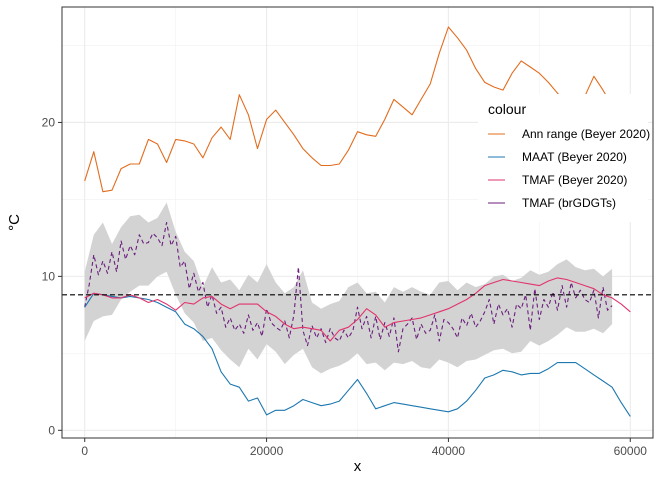 The height and width of the screenshot is (480, 672). Describe the element at coordinates (449, 451) in the screenshot. I see `x-tick-label: 40000` at that location.